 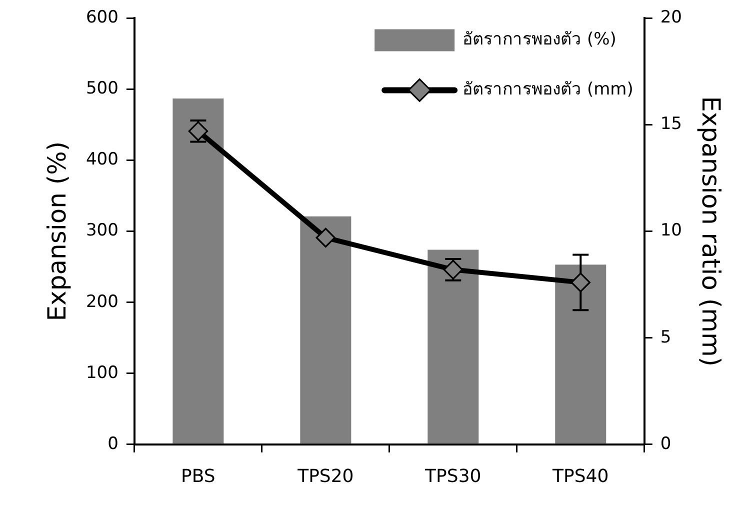 I want to click on y2-axis-title: Expansion ratio (mm), so click(x=711, y=231).